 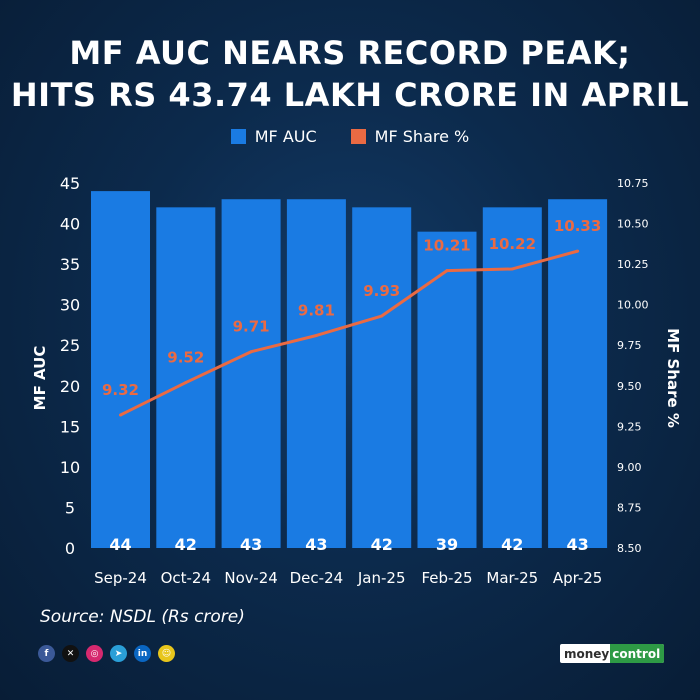 I want to click on y-tick-label: 15, so click(x=70, y=426).